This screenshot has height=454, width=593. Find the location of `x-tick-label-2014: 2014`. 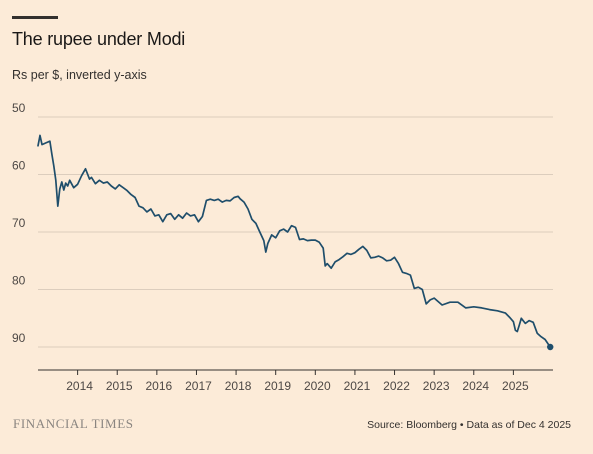

x-tick-label-2014: 2014 is located at coordinates (79, 386).